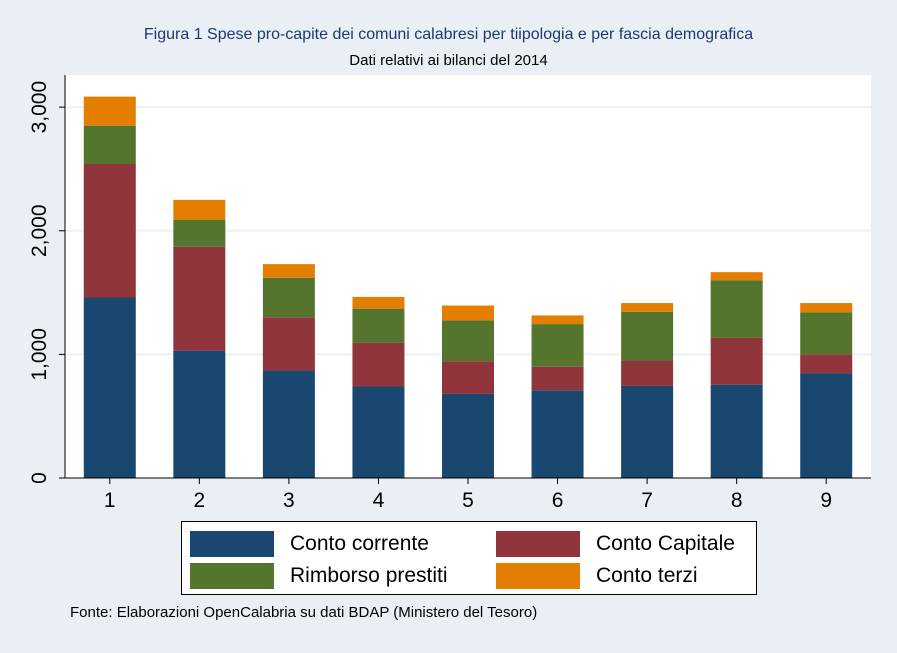 Image resolution: width=897 pixels, height=653 pixels. I want to click on bar-6-conto-capitale, so click(557, 378).